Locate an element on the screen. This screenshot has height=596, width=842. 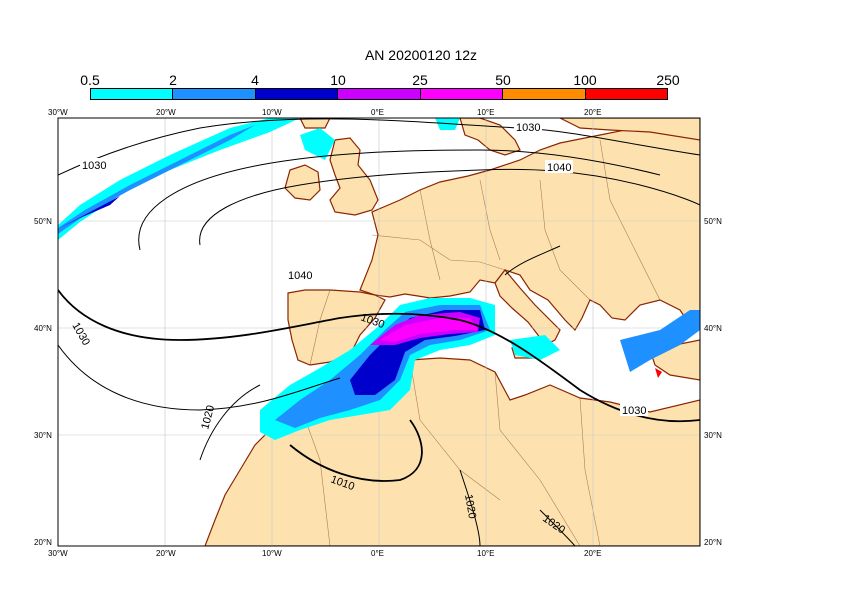
precipitation-colorbar is located at coordinates (379, 94).